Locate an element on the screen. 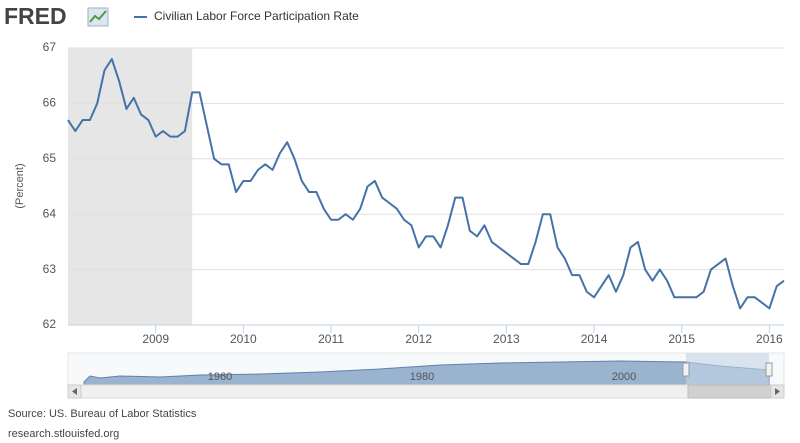 The width and height of the screenshot is (800, 443). x-tick-label: 2011 is located at coordinates (331, 339).